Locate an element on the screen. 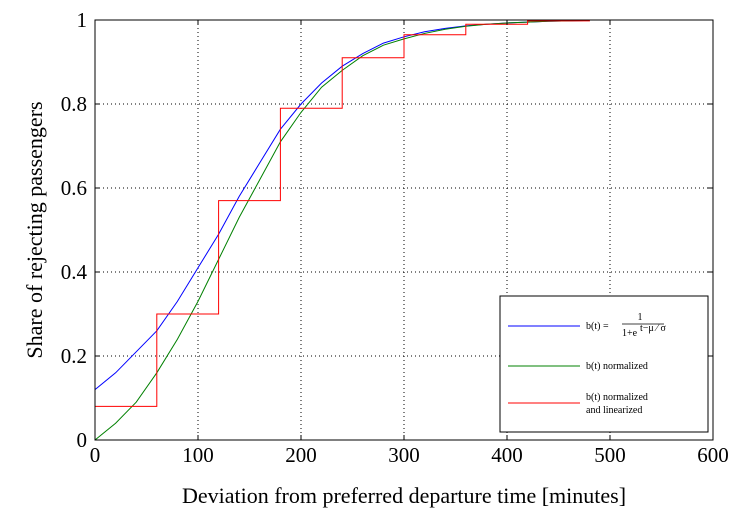 This screenshot has width=740, height=515. x-tick-label: 200 is located at coordinates (301, 455).